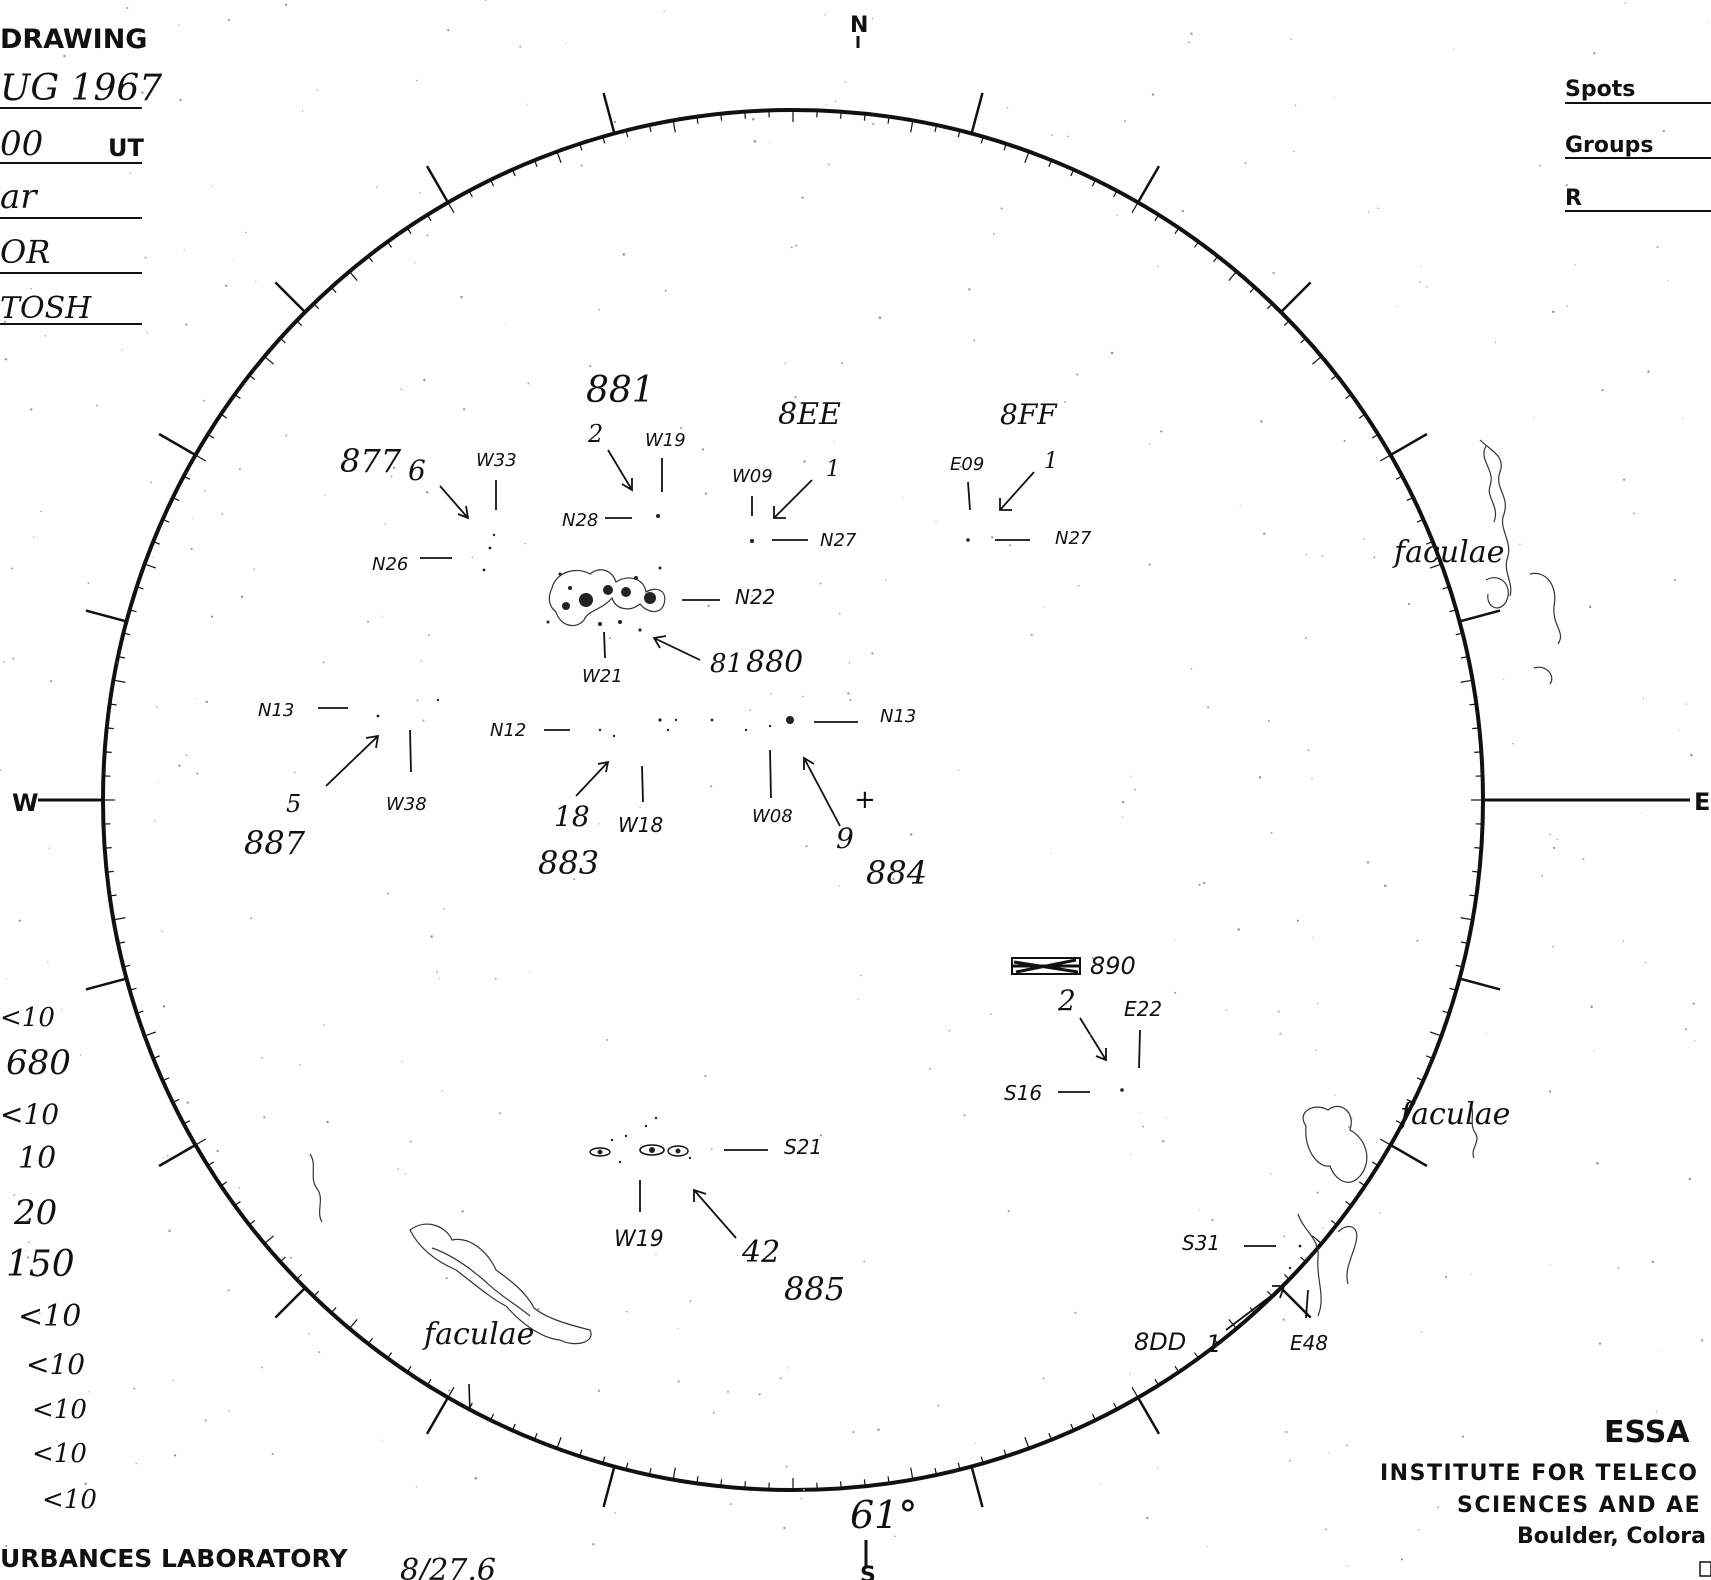 The height and width of the screenshot is (1580, 1711). I want to click on sunspot-group-885: S21 W19 42 885, so click(717, 1212).